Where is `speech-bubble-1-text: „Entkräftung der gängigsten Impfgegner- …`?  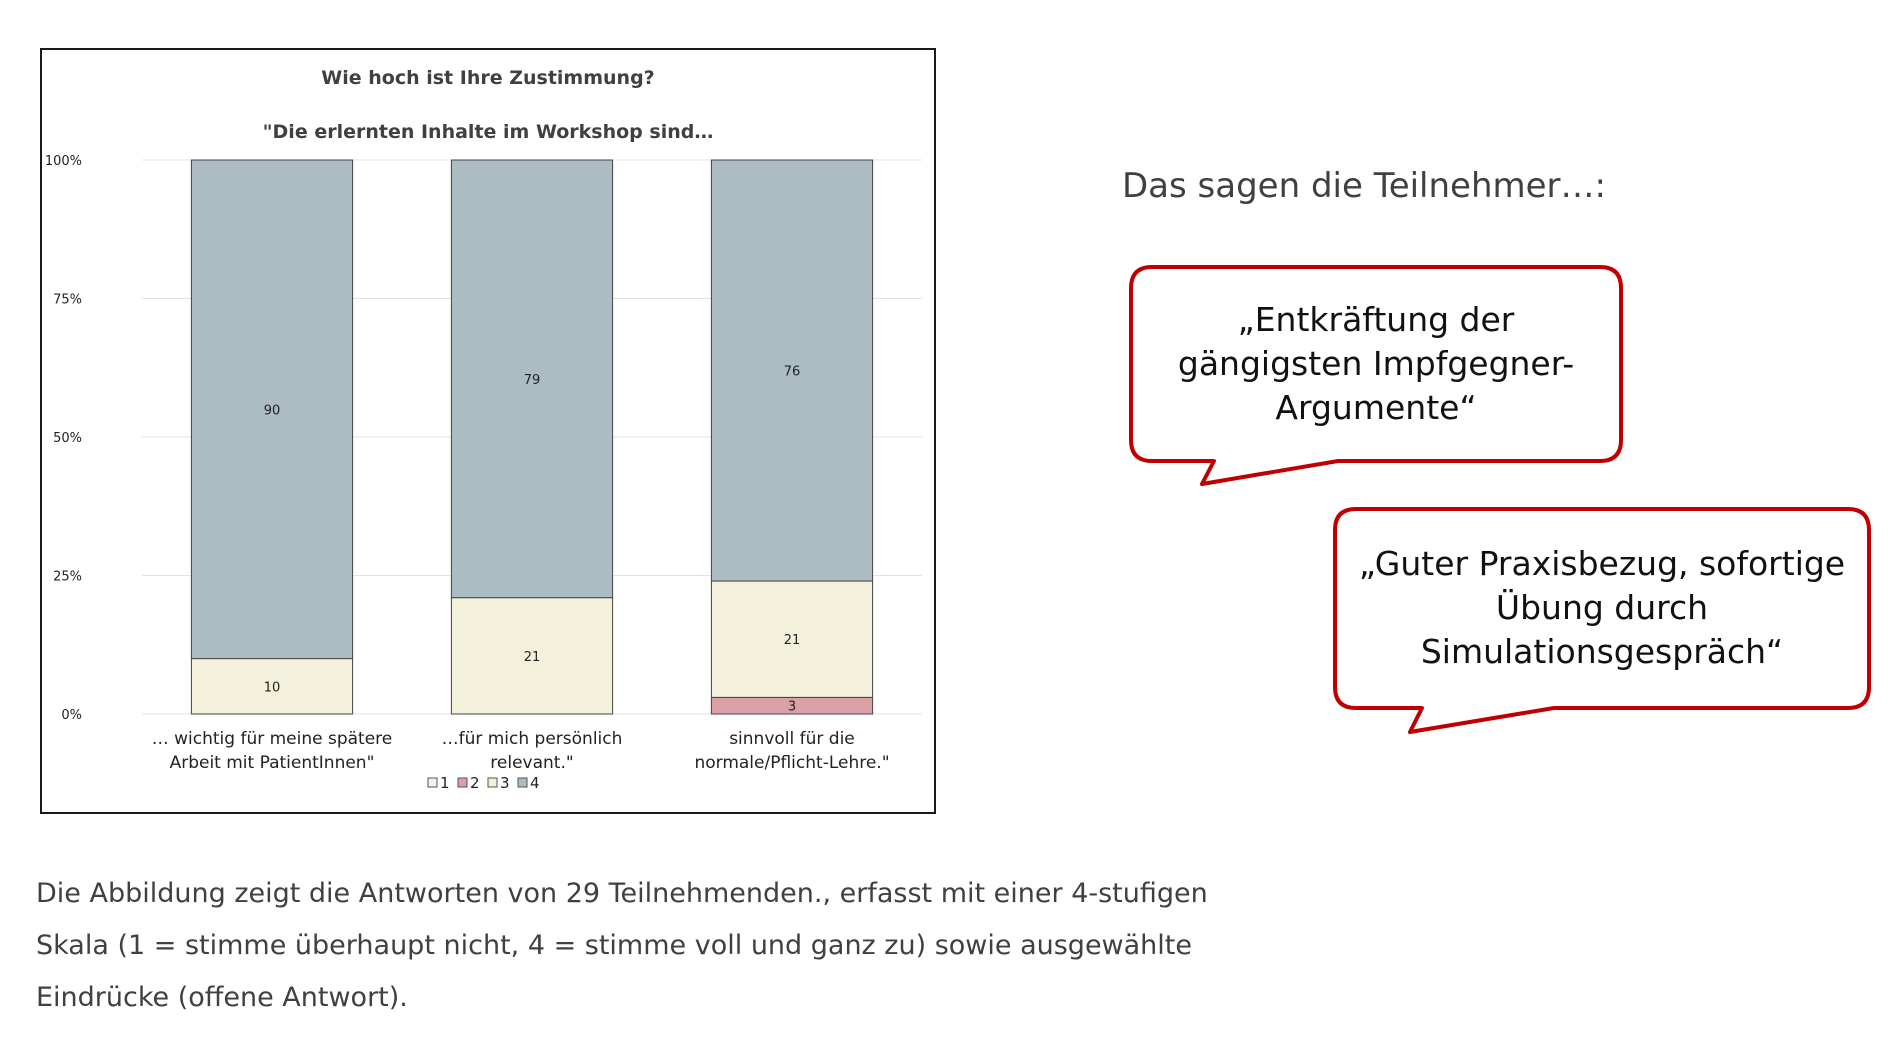 speech-bubble-1-text: „Entkräftung der gängigsten Impfgegner- … is located at coordinates (1376, 364).